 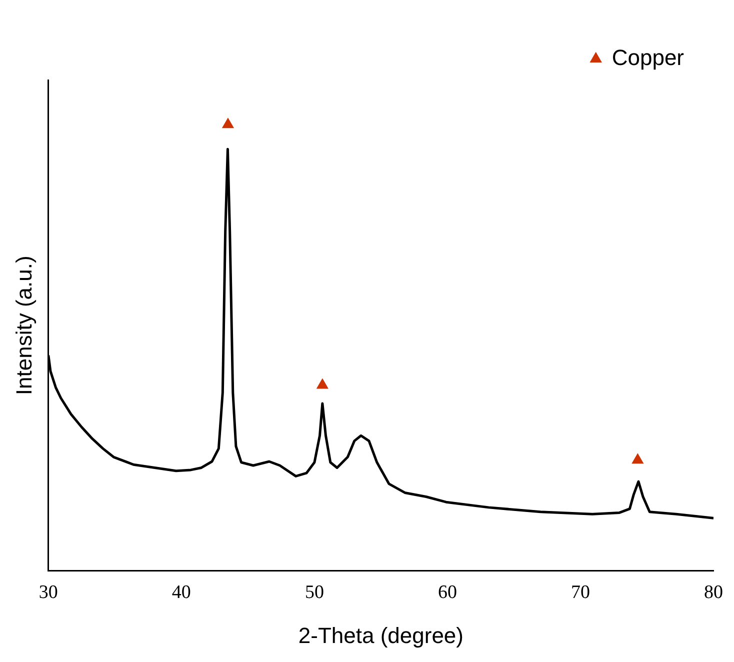 What do you see at coordinates (648, 57) in the screenshot?
I see `legend-label: Copper` at bounding box center [648, 57].